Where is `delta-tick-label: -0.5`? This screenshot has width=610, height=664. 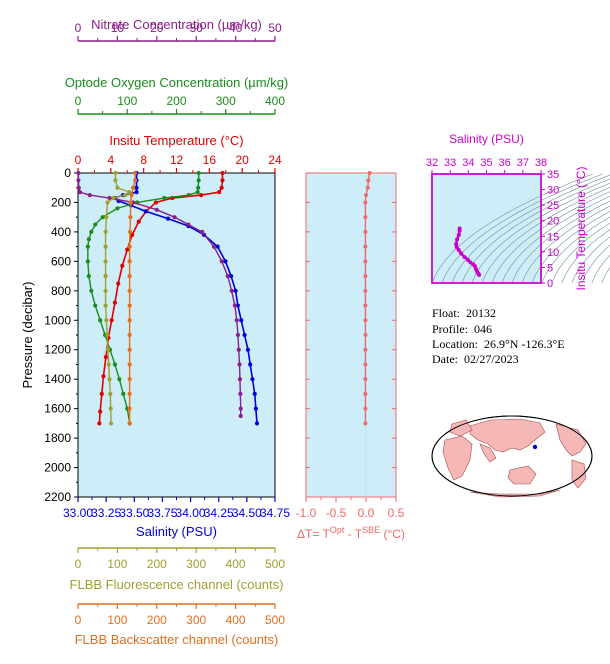
delta-tick-label: -0.5 is located at coordinates (336, 513).